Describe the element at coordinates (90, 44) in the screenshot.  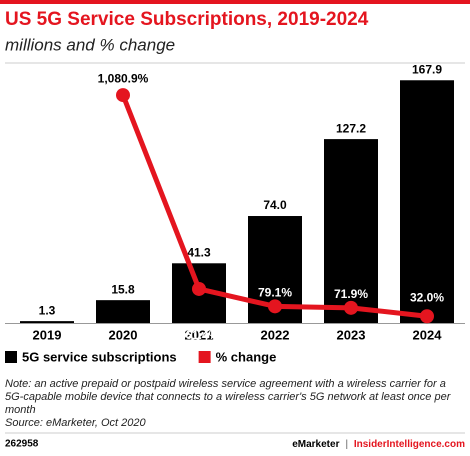
I see `chart-subtitle: millions and % change` at that location.